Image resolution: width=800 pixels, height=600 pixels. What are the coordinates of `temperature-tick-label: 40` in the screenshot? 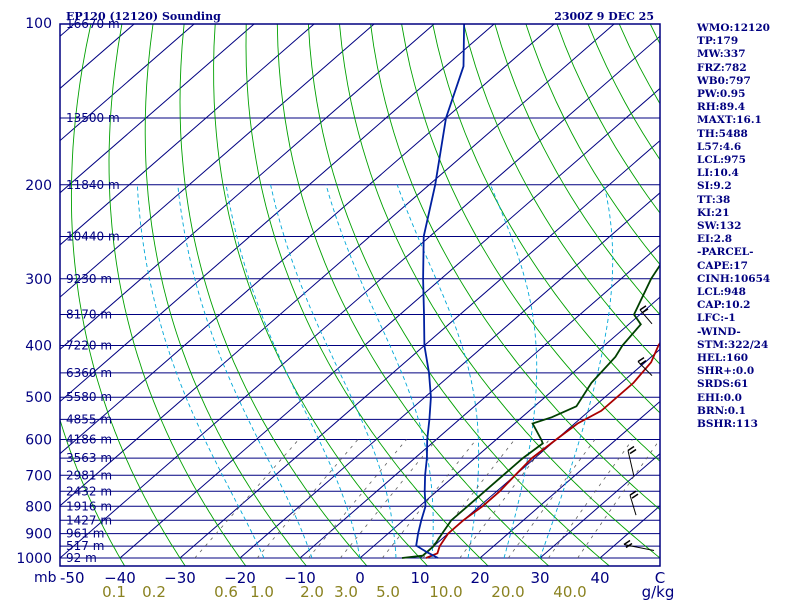 It's located at (599, 578).